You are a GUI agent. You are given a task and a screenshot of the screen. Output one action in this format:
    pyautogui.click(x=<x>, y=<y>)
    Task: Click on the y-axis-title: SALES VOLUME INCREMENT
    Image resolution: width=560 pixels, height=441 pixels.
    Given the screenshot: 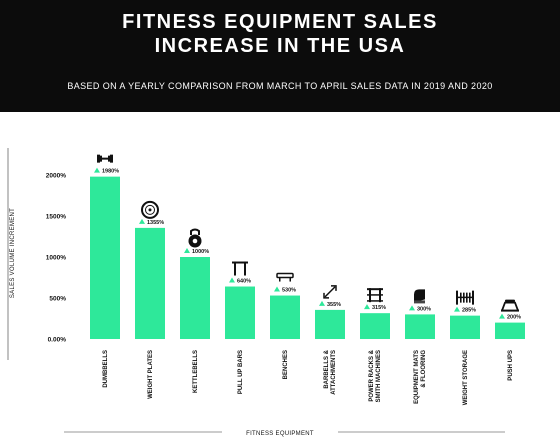 What is the action you would take?
    pyautogui.click(x=13, y=253)
    